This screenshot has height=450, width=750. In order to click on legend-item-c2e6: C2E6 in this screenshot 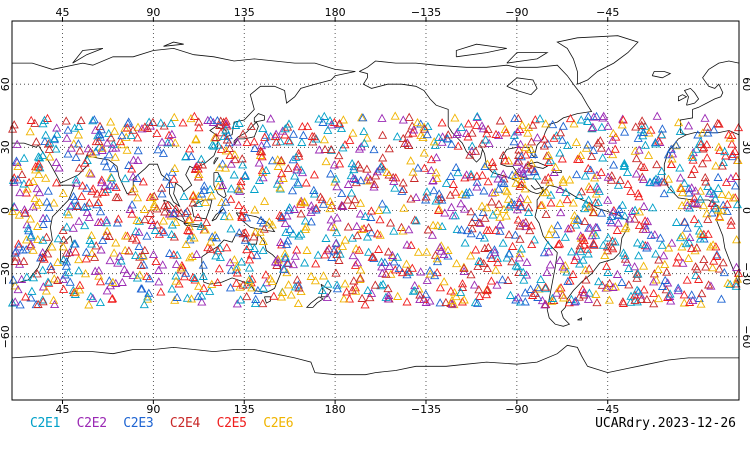, I will do `click(278, 423)`.